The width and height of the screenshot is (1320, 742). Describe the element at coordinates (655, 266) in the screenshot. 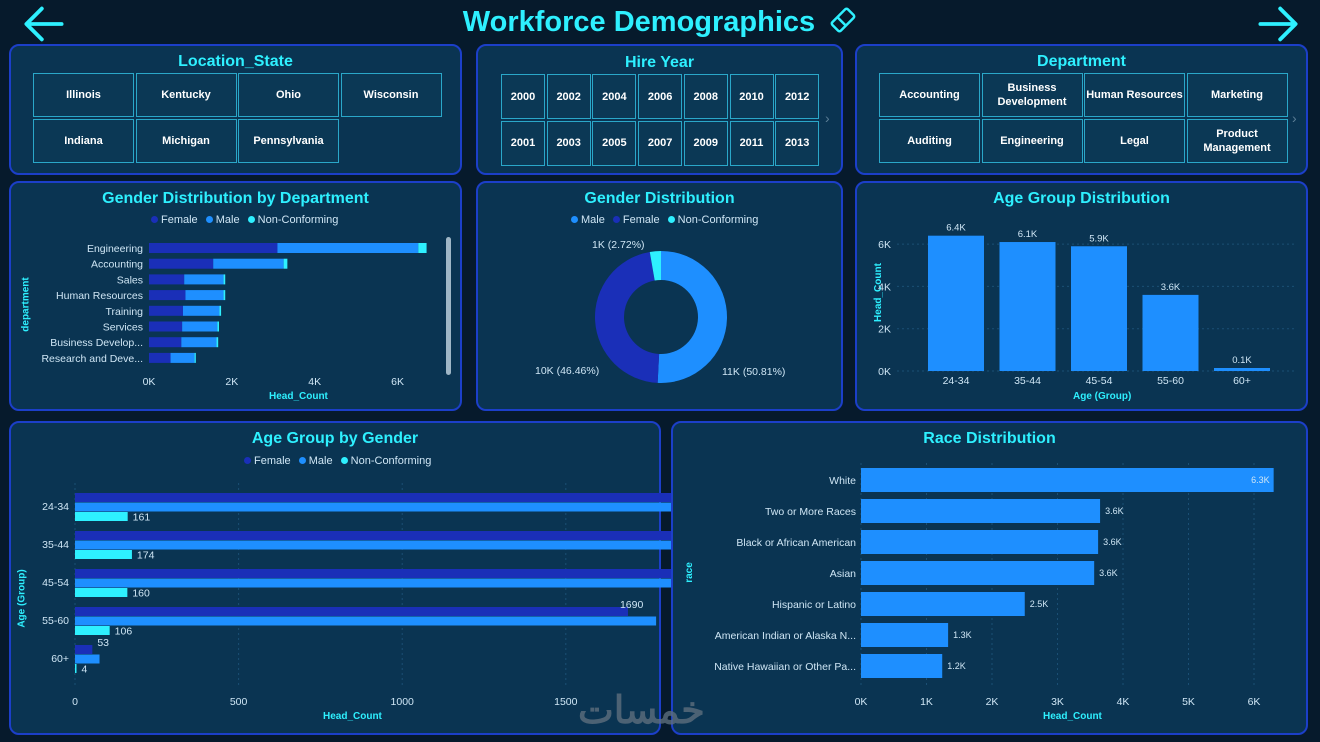

I see `donut-slice-non-conforming` at that location.